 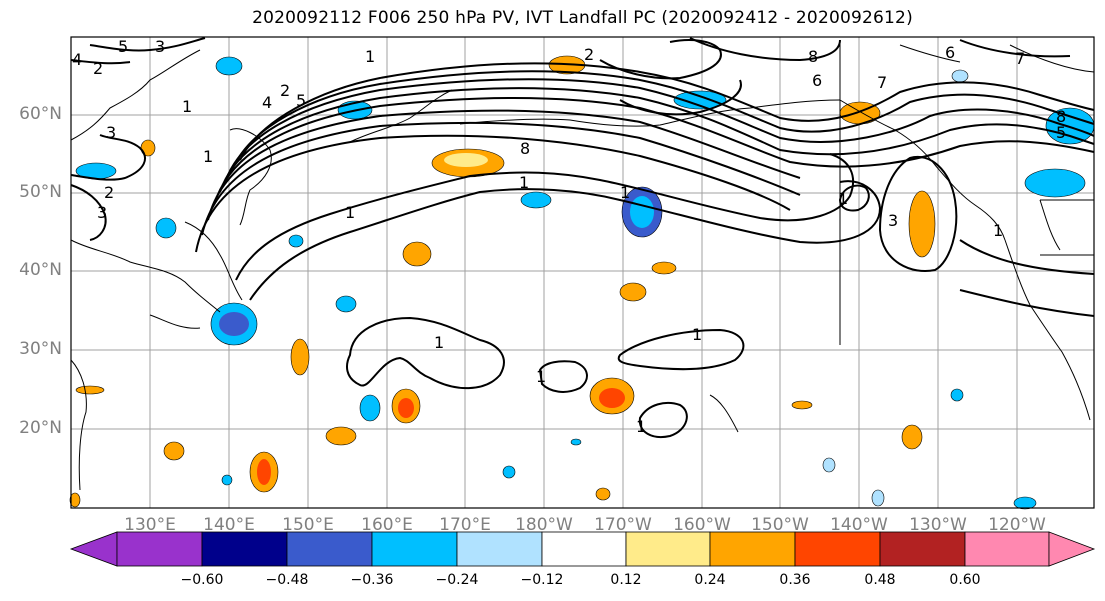 What do you see at coordinates (40, 428) in the screenshot?
I see `lat-label: 20°N` at bounding box center [40, 428].